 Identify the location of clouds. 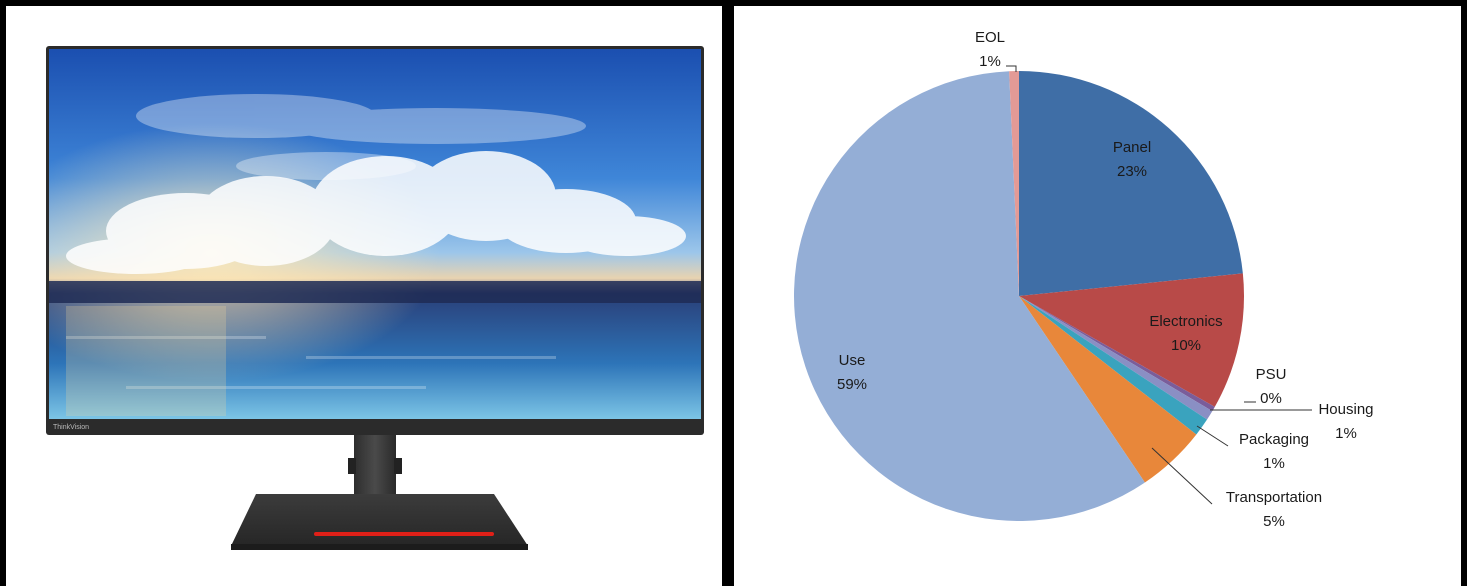
(376, 212).